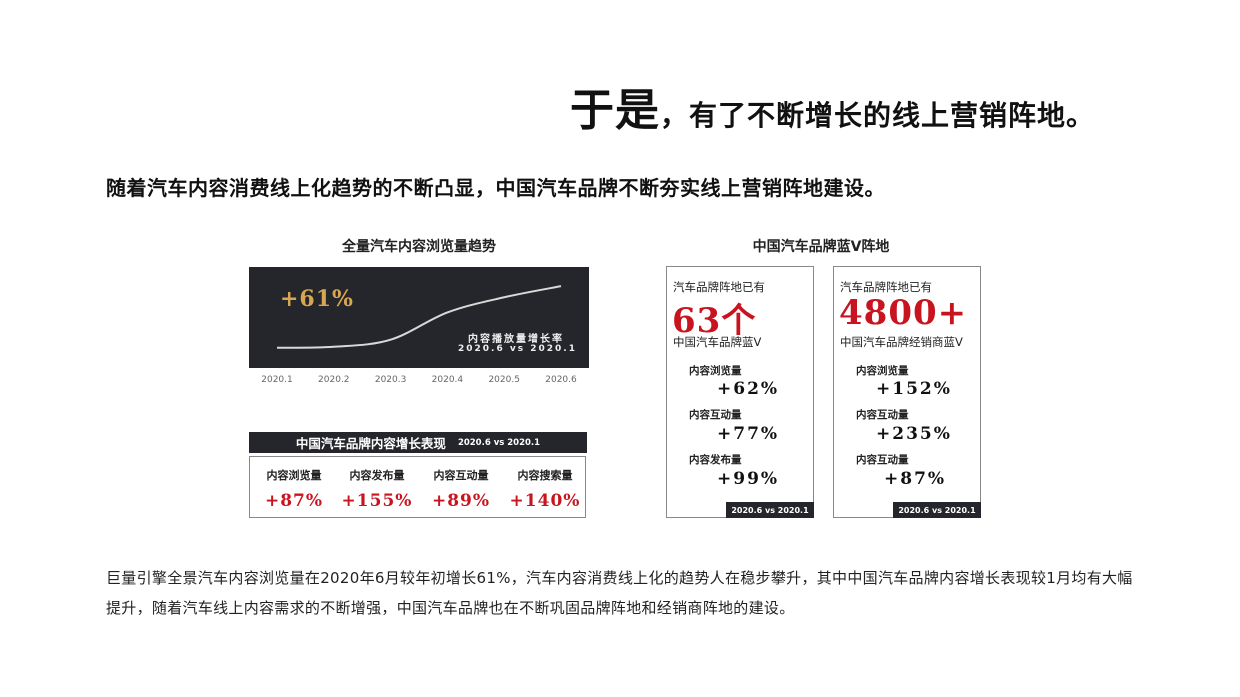 This screenshot has width=1240, height=697. I want to click on trend-series-line, so click(419, 317).